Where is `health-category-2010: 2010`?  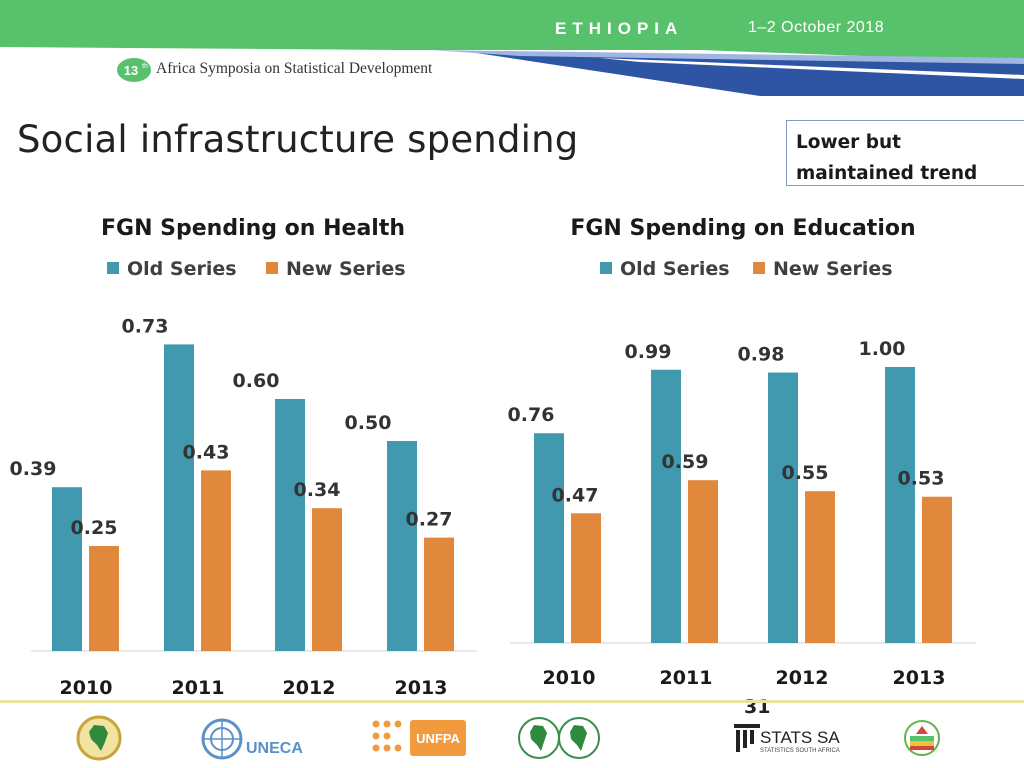
health-category-2010: 2010 is located at coordinates (86, 688).